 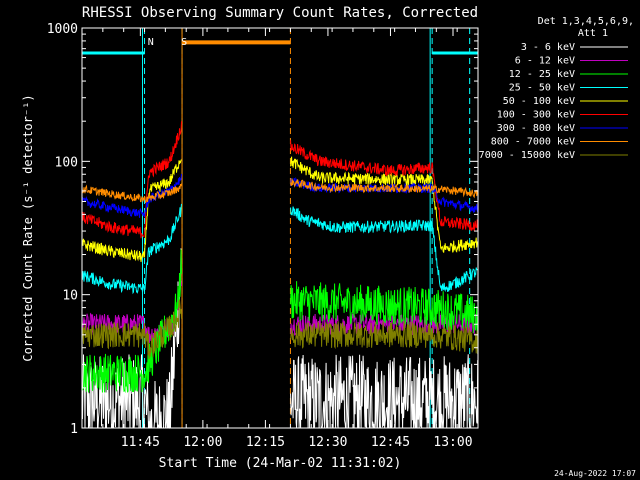 I want to click on x-axis-title: Start Time (24-Mar-02 11:31:02), so click(x=280, y=463).